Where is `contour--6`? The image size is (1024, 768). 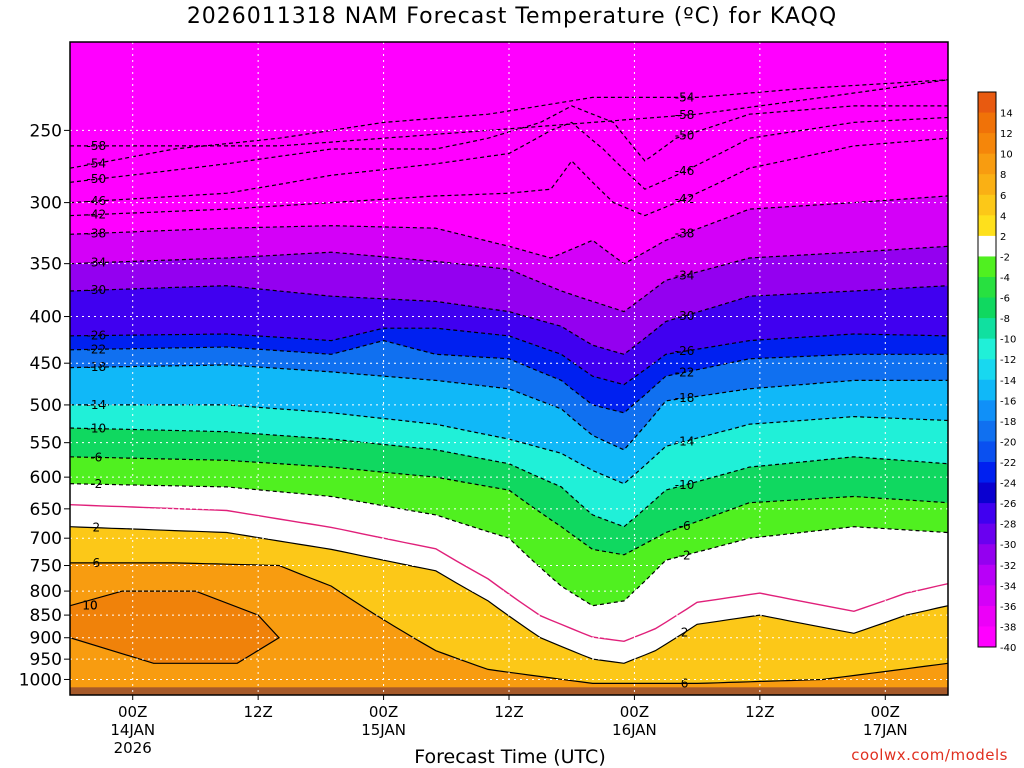
contour--6 is located at coordinates (509, 506).